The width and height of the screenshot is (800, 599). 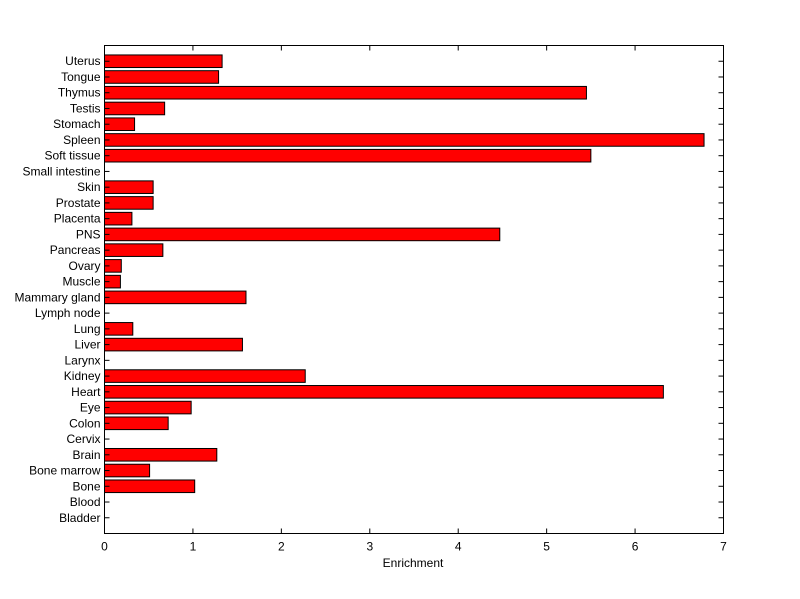 What do you see at coordinates (175, 297) in the screenshot?
I see `bar-mammary-gland` at bounding box center [175, 297].